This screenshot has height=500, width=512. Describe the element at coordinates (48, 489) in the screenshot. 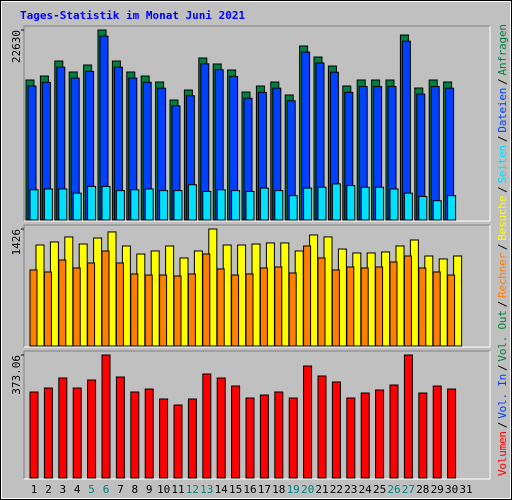

I see `x-tick-label: 2` at that location.